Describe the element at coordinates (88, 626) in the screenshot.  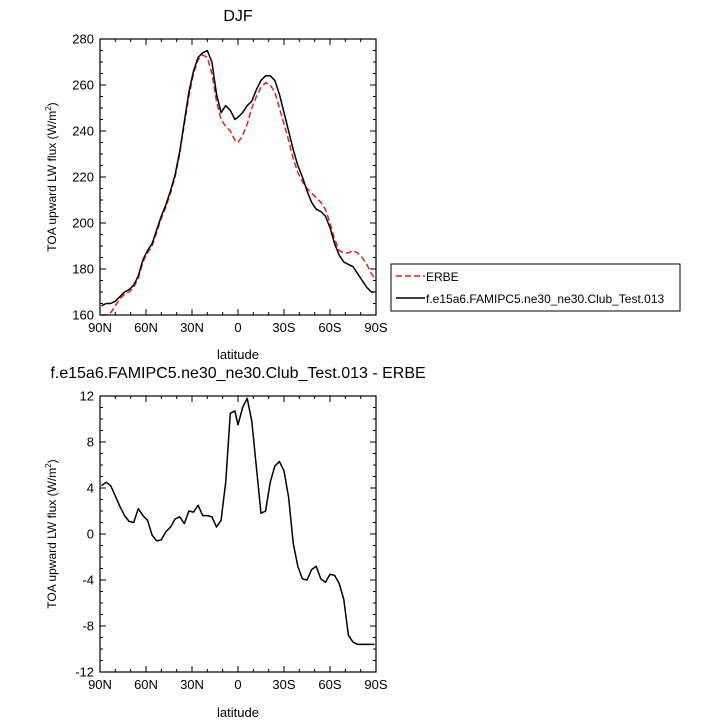
I see `bottom-panel-y-tick-label: -8` at that location.